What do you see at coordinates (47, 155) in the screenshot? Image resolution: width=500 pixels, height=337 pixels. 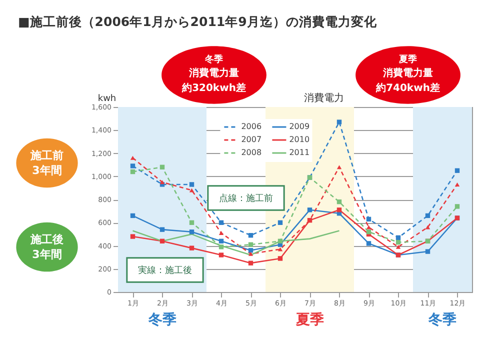 I see `text: 施工前` at bounding box center [47, 155].